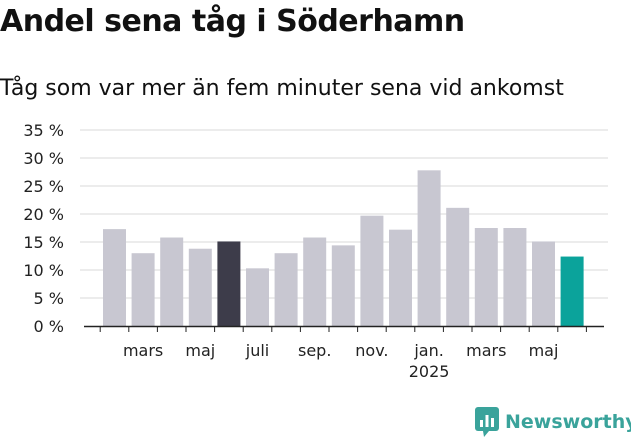 This screenshot has width=631, height=439. What do you see at coordinates (429, 371) in the screenshot?
I see `x-tick-year-label: 2025` at bounding box center [429, 371].